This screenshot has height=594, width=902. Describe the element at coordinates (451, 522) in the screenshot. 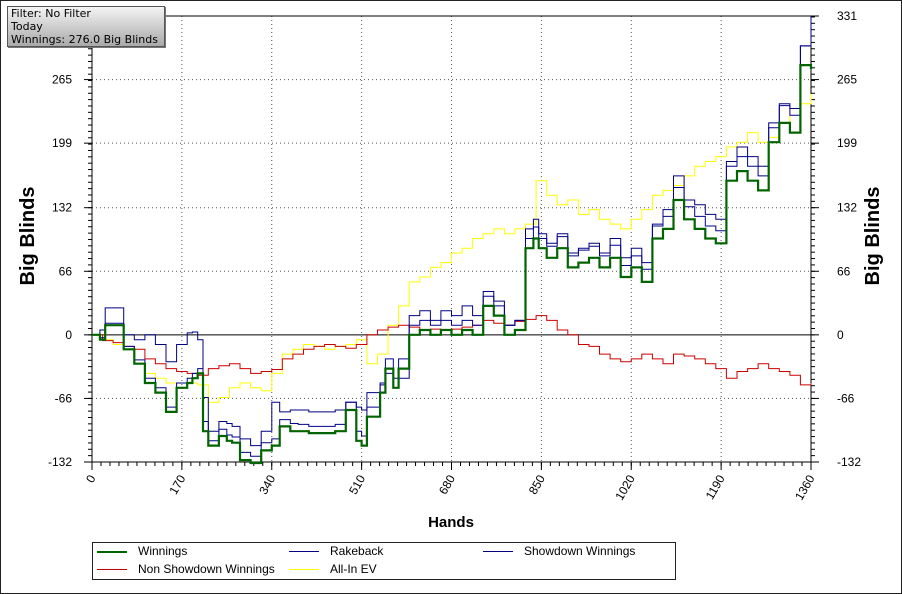

I see `x-axis-title: Hands` at that location.